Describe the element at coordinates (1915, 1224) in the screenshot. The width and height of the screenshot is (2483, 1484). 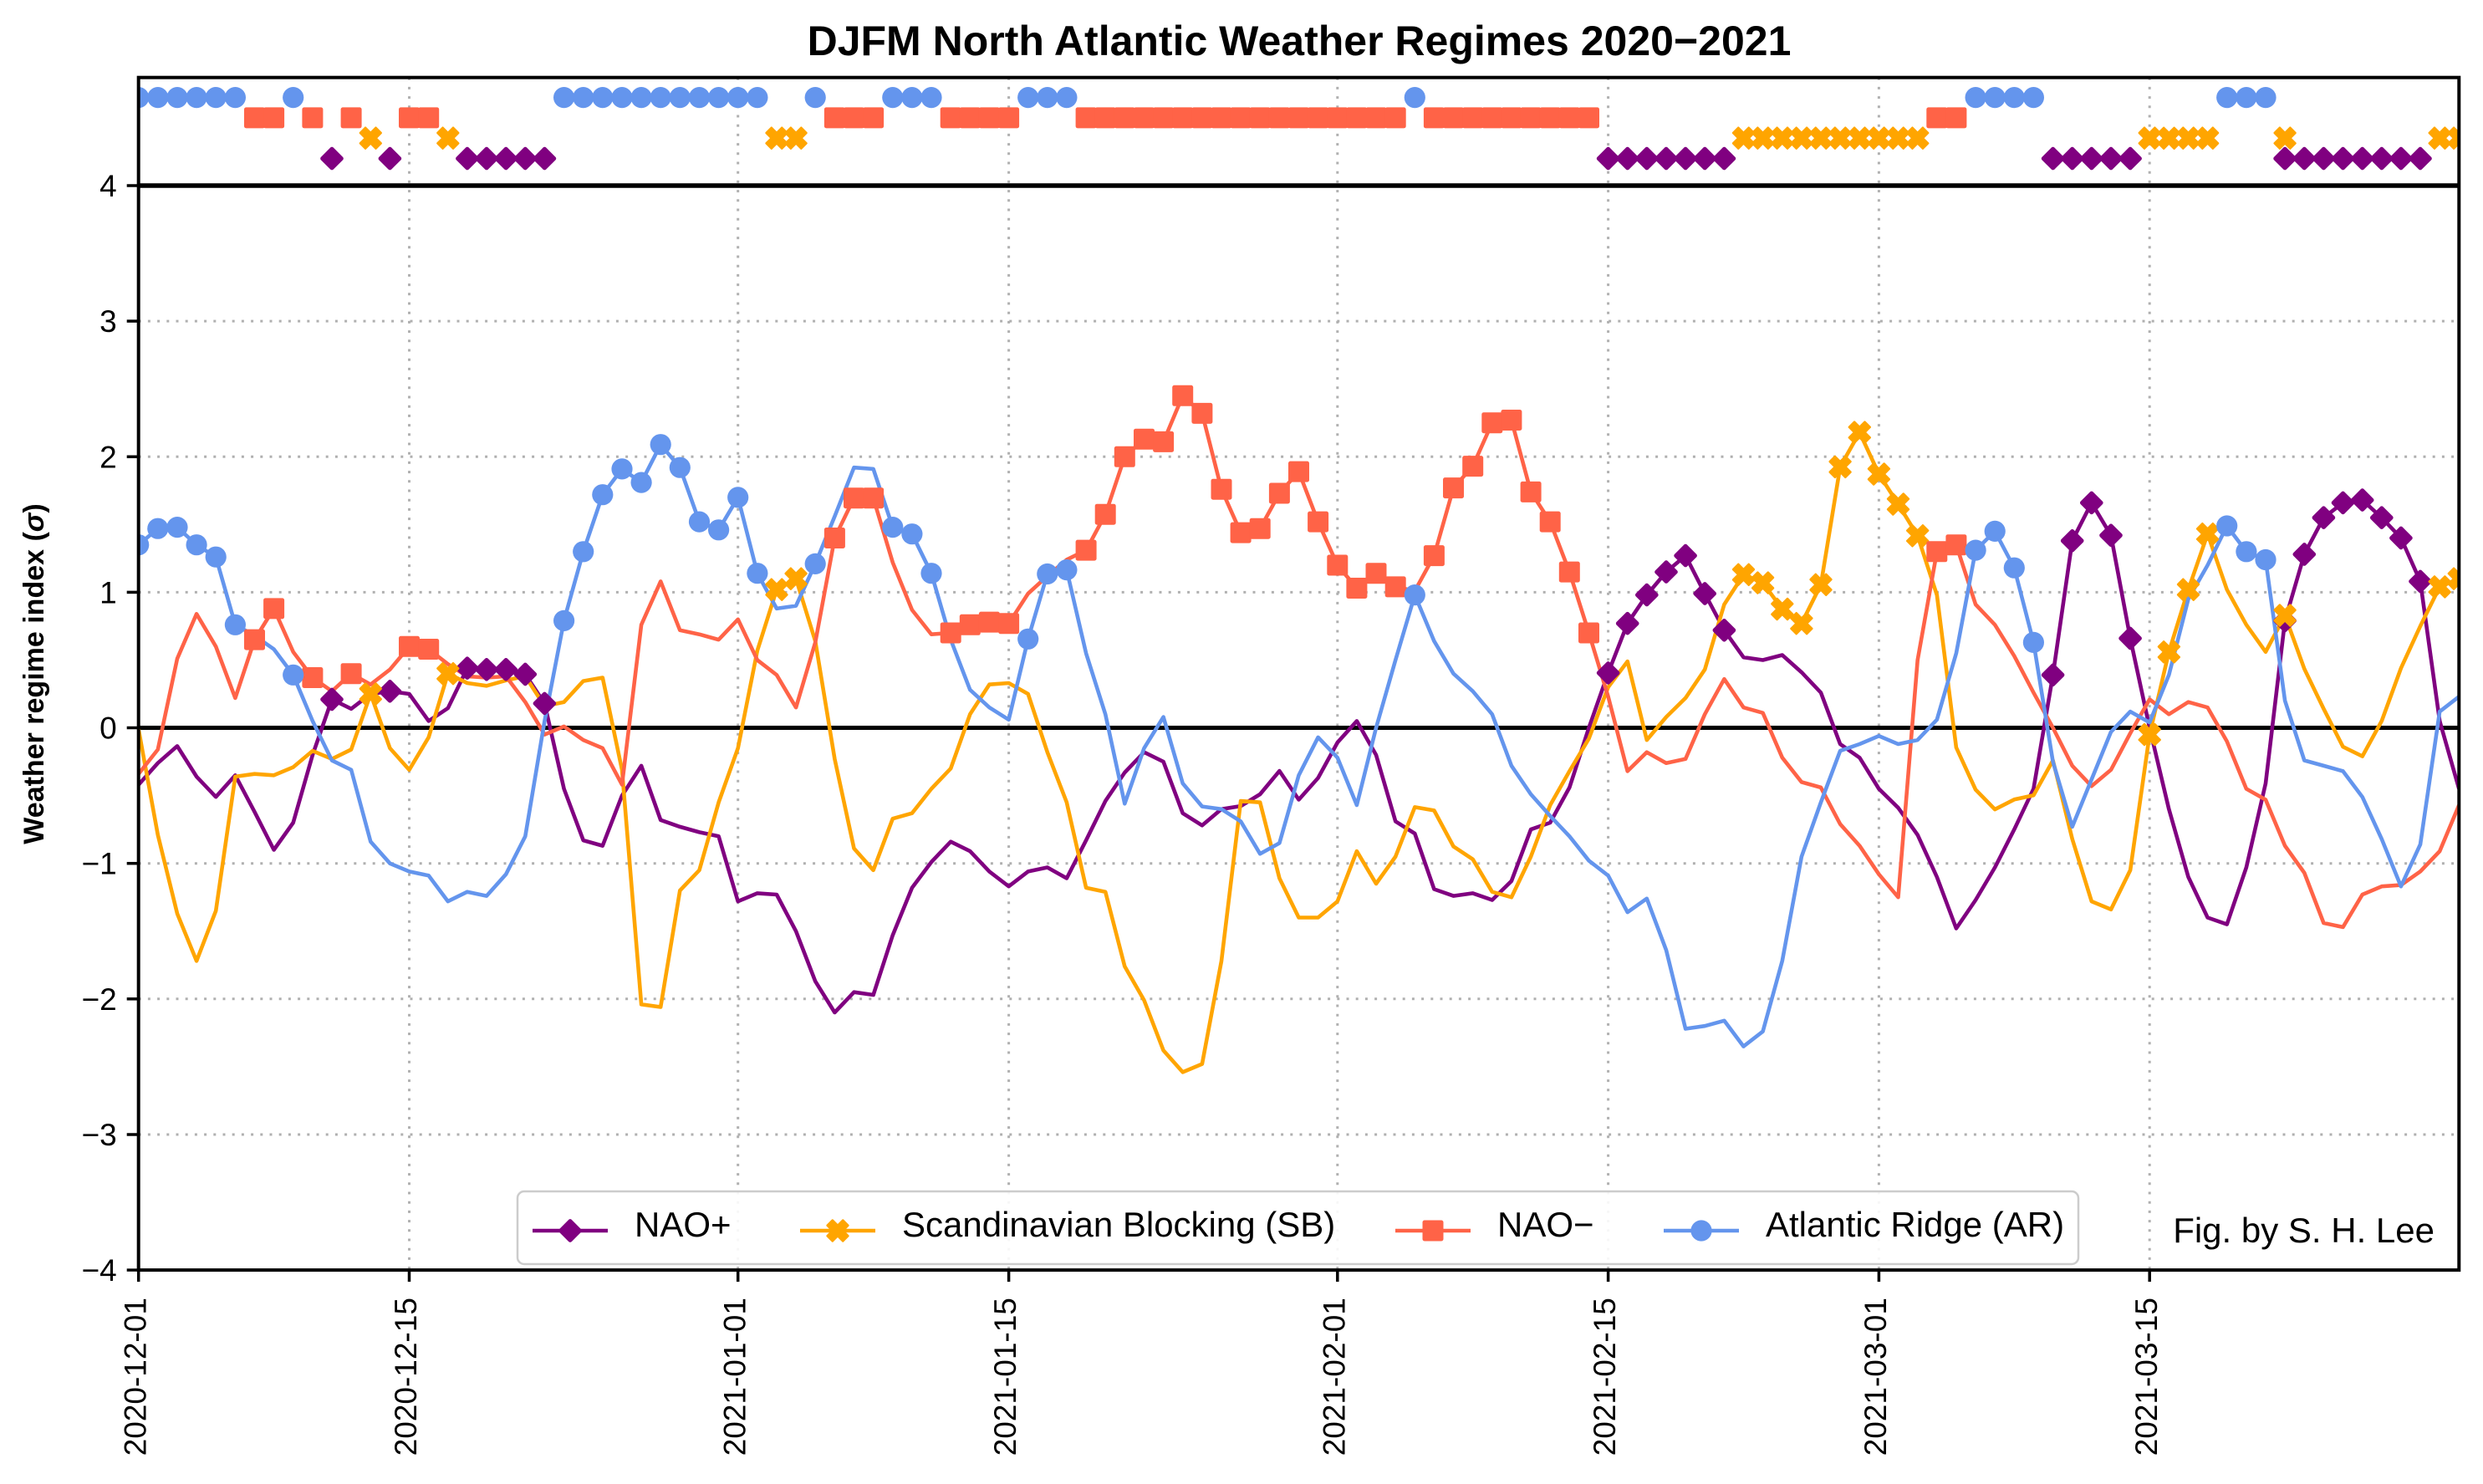
I see `svg-text: Atlantic Ridge (AR)` at that location.